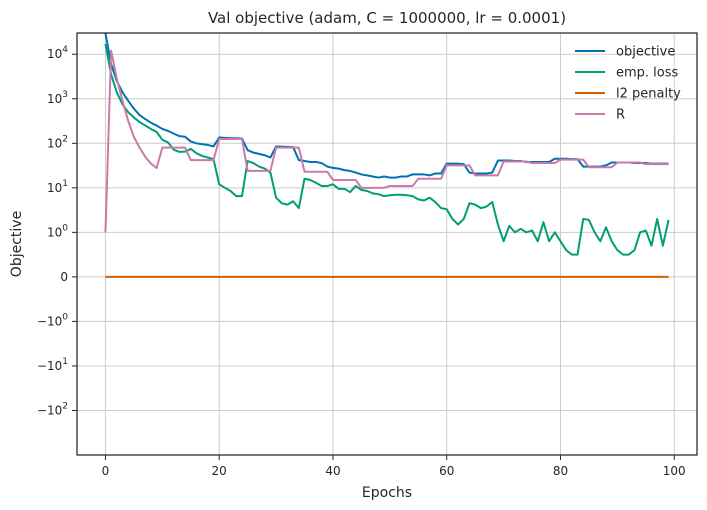  I want to click on x-tick-label: 0, so click(106, 471).